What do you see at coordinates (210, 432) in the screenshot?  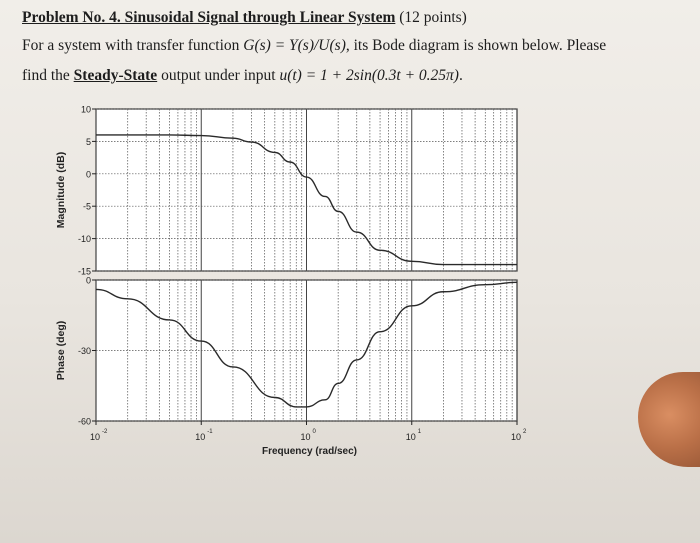 I see `x-tick-exp: -1` at bounding box center [210, 432].